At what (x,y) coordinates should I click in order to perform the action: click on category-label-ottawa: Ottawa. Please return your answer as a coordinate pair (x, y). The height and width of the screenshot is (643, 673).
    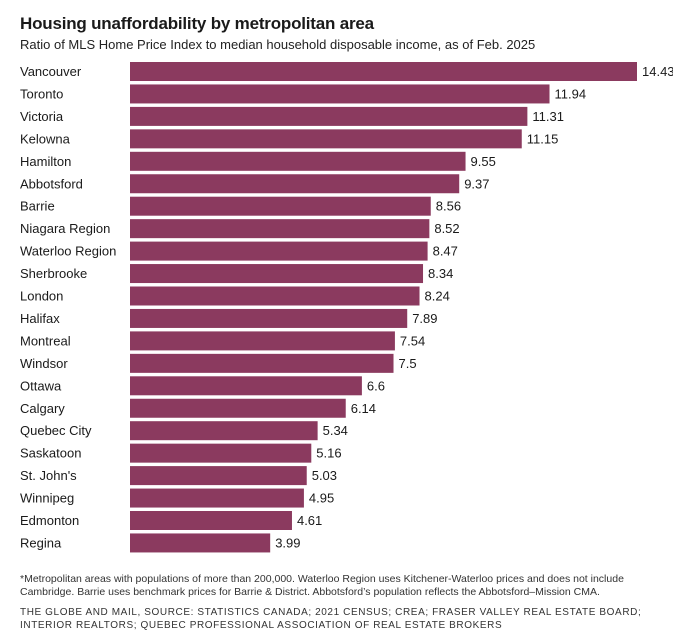
    Looking at the image, I should click on (41, 385).